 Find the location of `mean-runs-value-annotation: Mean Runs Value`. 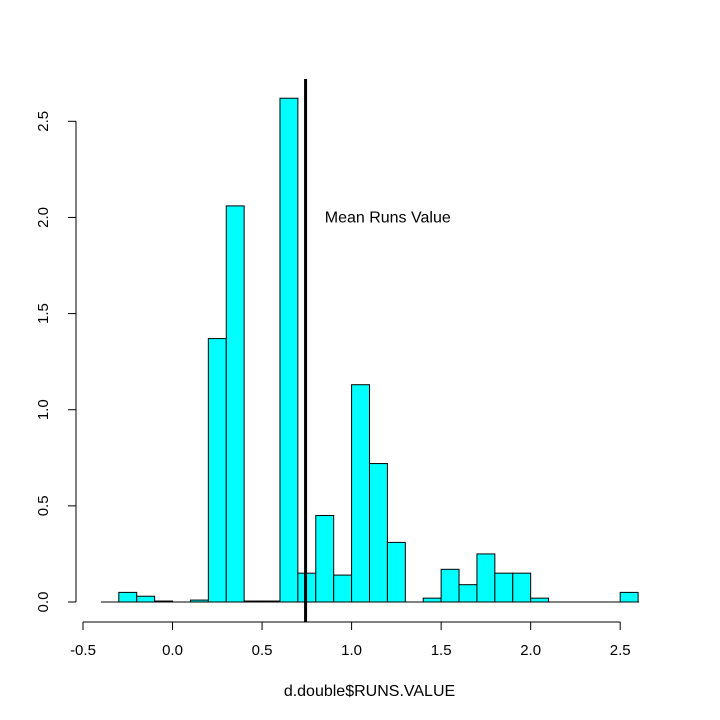

mean-runs-value-annotation: Mean Runs Value is located at coordinates (388, 217).